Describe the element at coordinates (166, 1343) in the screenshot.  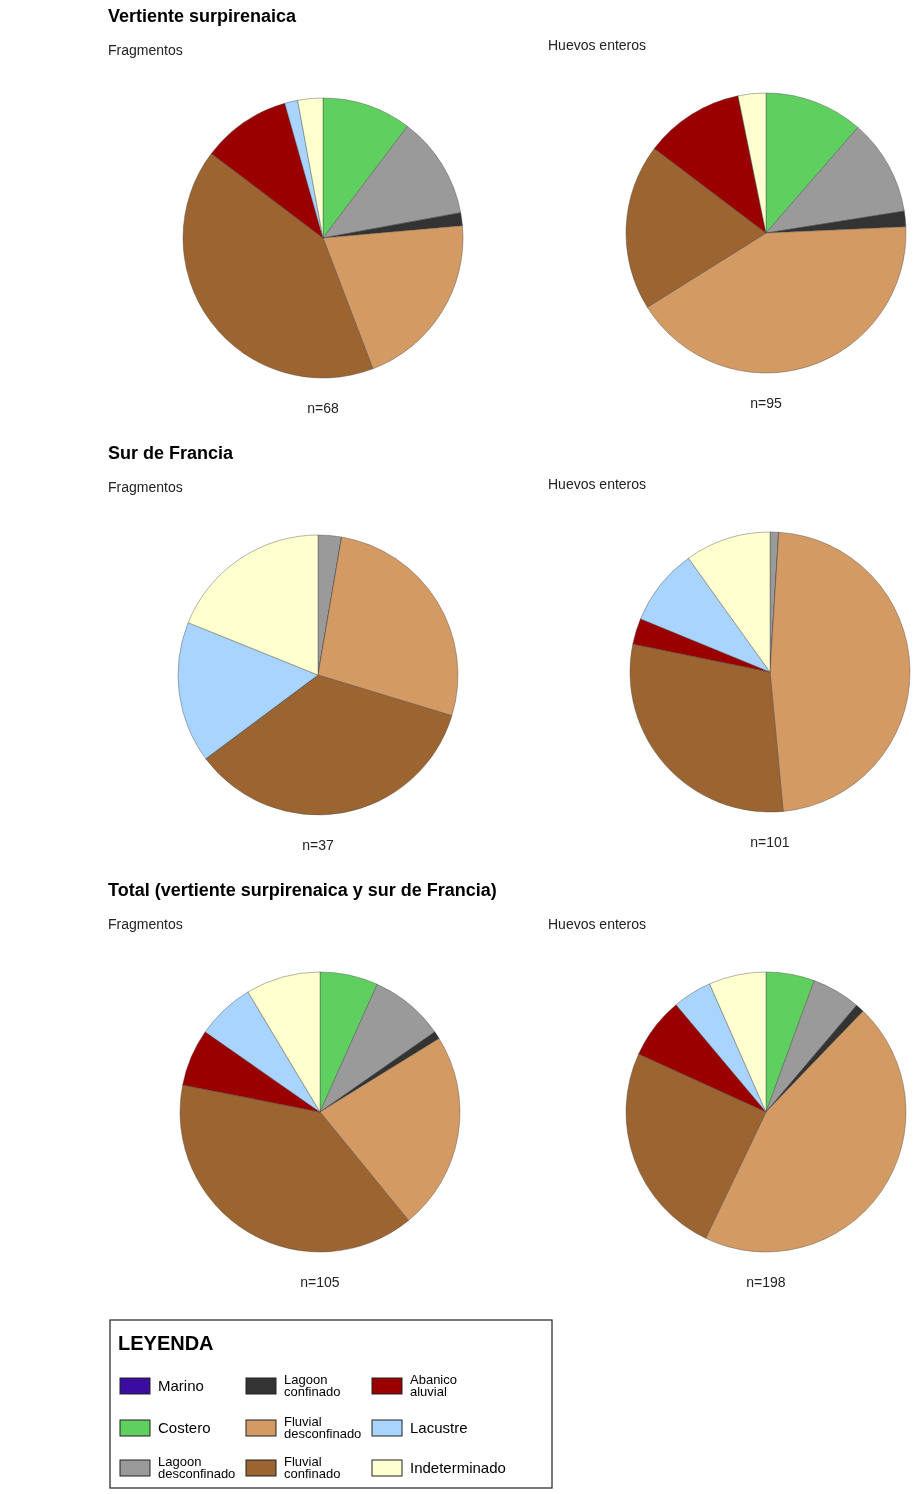
I see `legend-title: LEYENDA` at that location.